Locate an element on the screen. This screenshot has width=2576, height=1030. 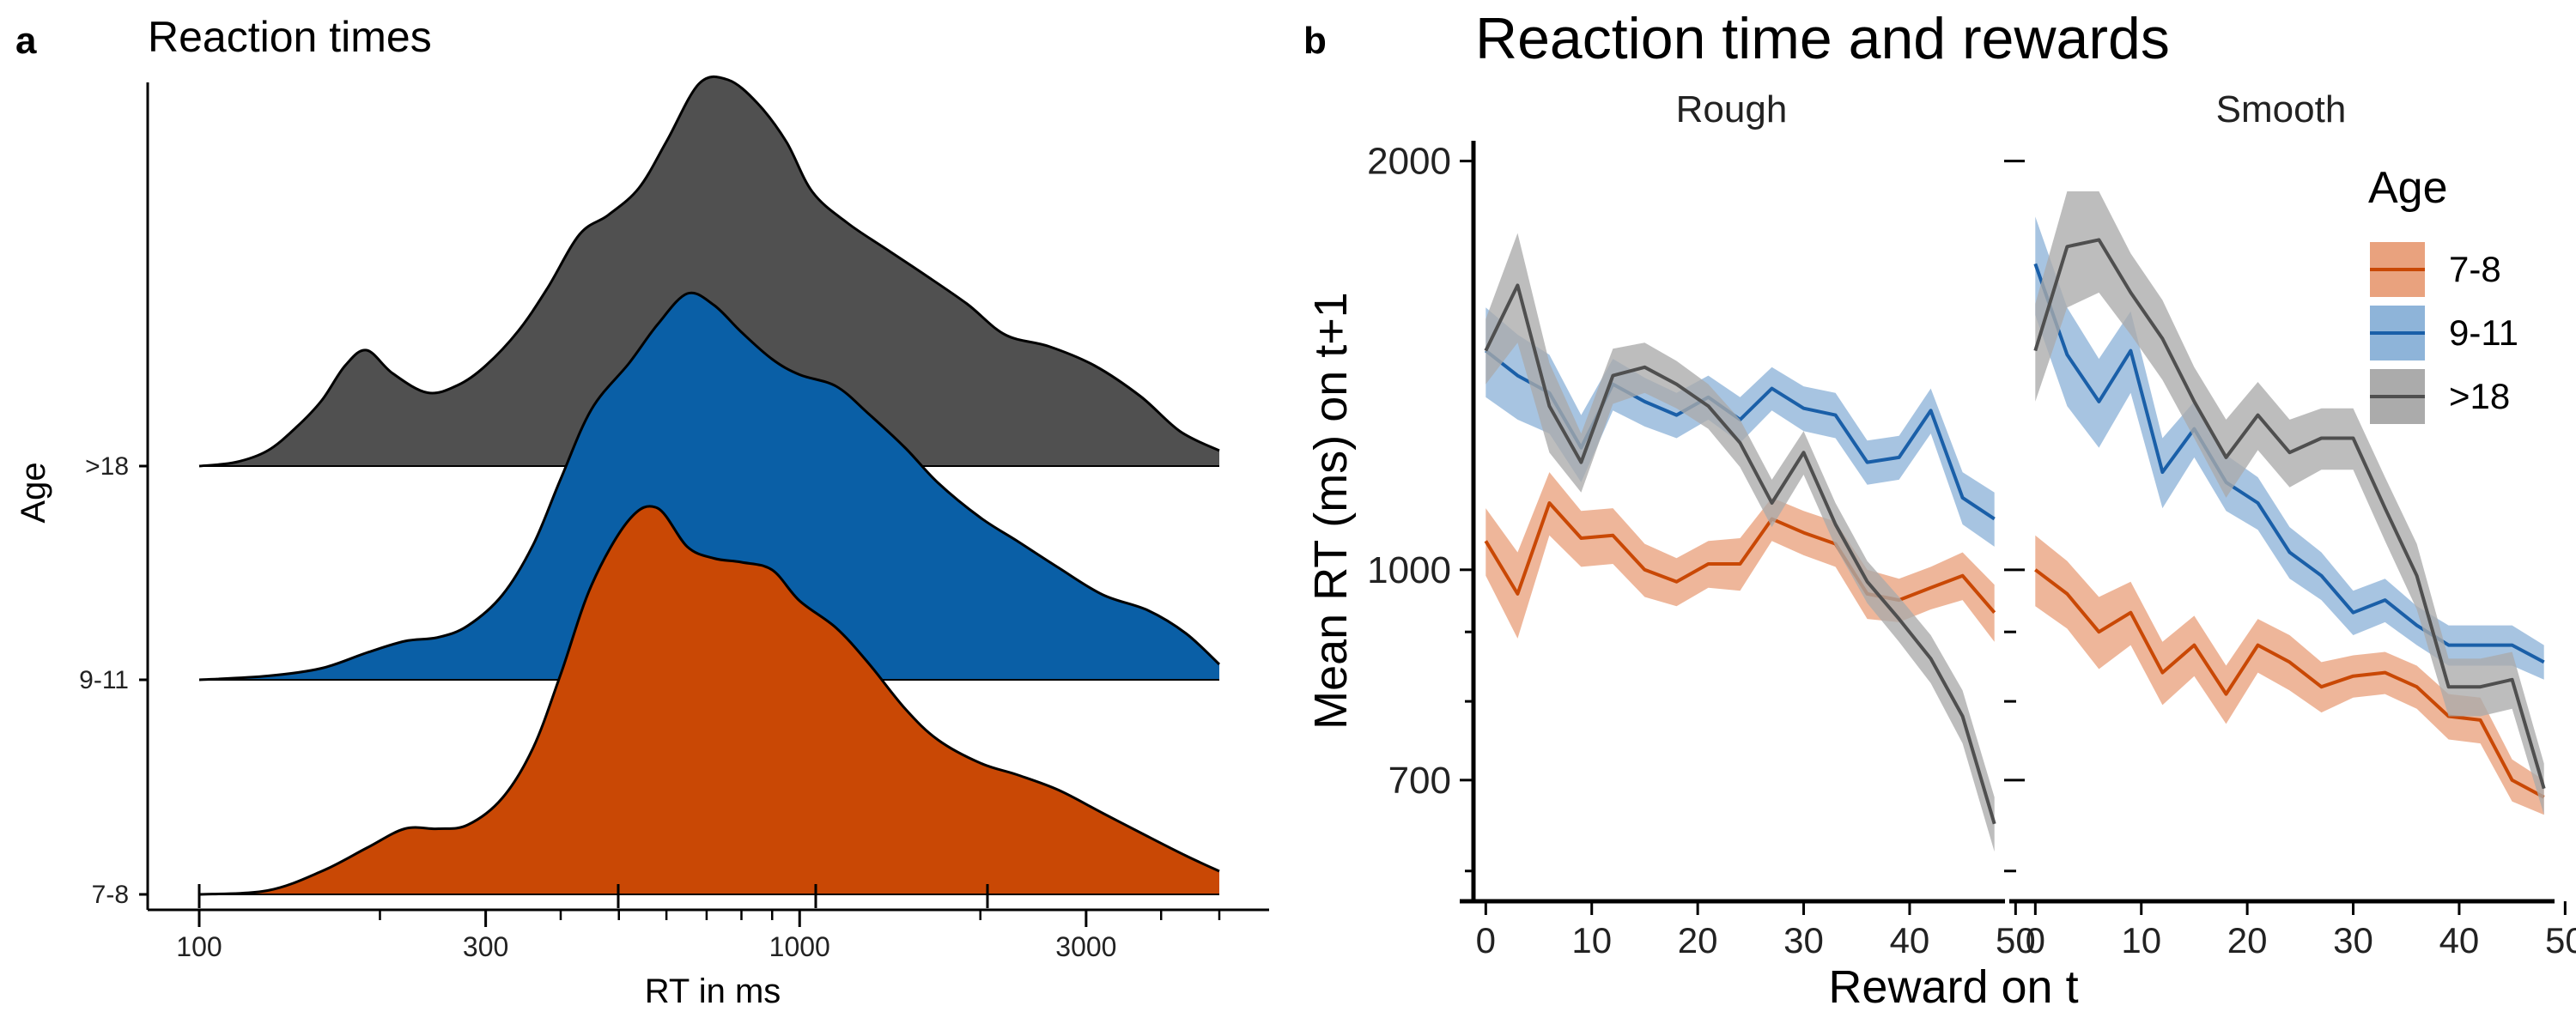
rt-tick-label: 300 is located at coordinates (486, 946).